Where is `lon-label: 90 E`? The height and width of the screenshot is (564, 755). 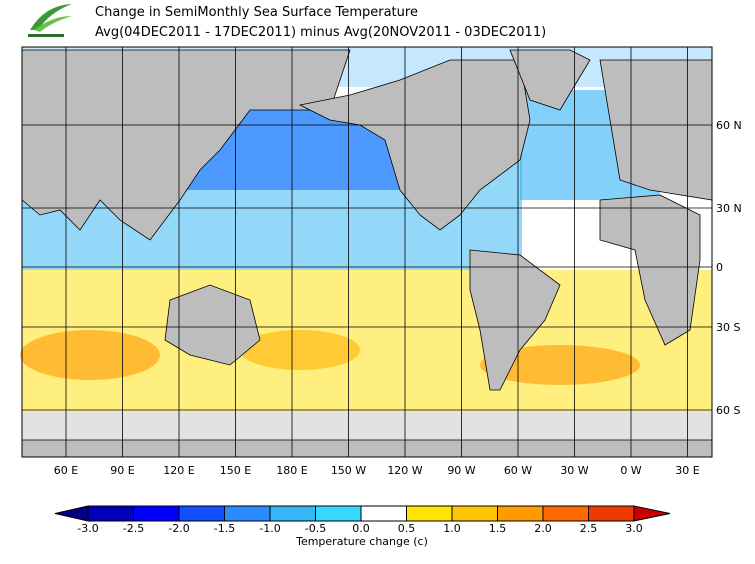 lon-label: 90 E is located at coordinates (122, 470).